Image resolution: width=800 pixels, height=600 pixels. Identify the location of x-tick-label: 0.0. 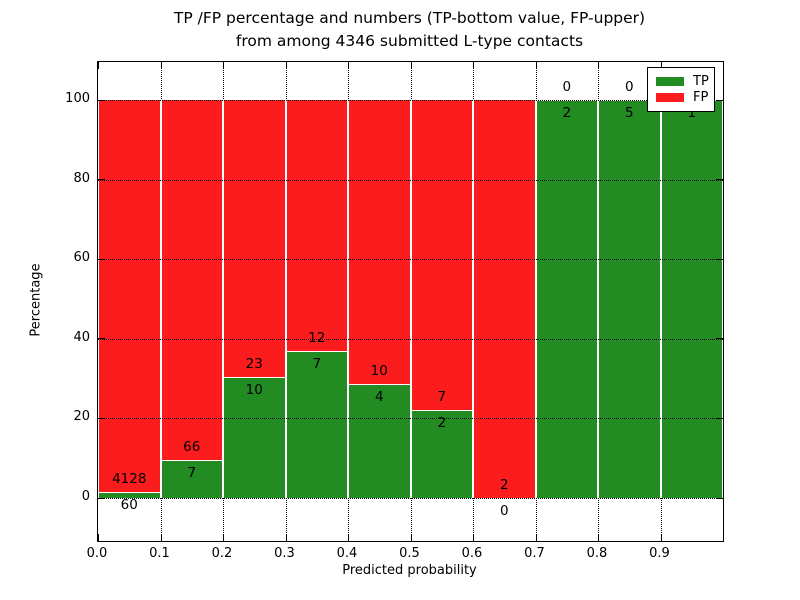
(97, 553).